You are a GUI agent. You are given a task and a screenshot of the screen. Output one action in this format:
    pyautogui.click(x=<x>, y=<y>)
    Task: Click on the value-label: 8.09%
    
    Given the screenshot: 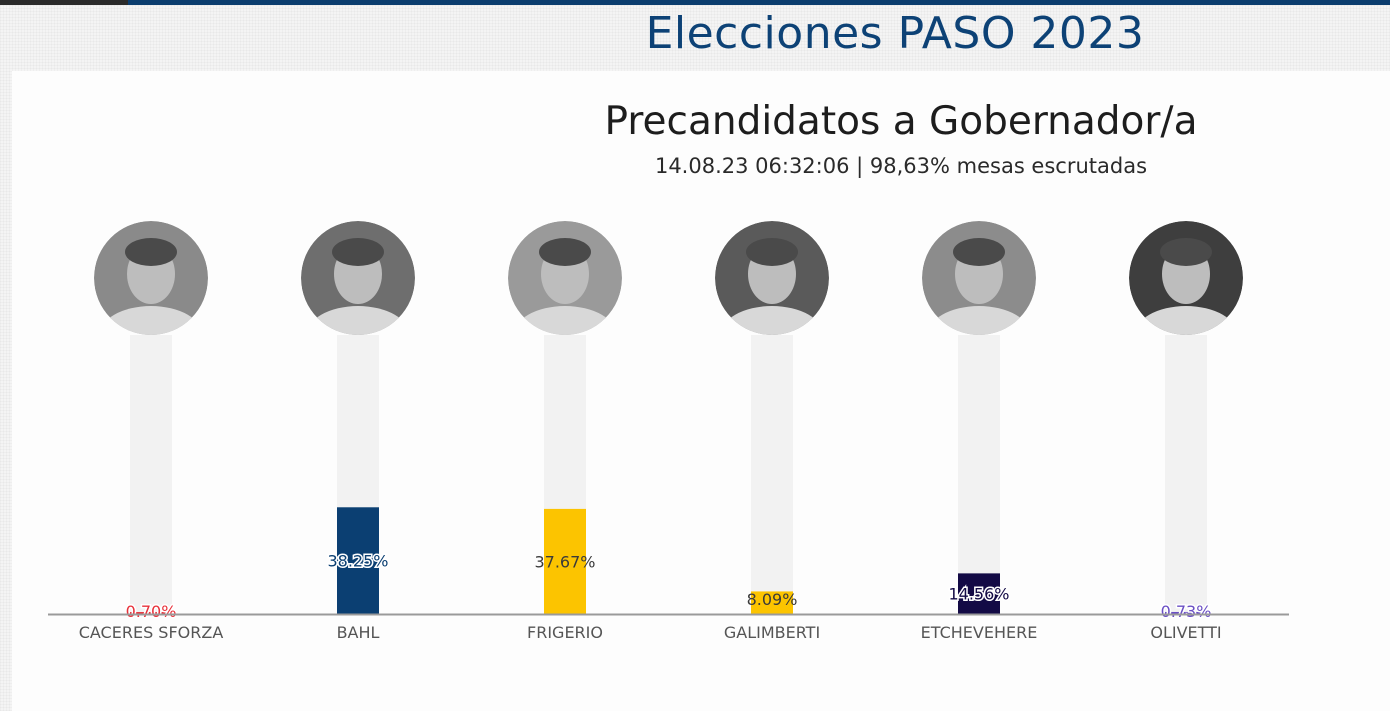 What is the action you would take?
    pyautogui.click(x=772, y=599)
    